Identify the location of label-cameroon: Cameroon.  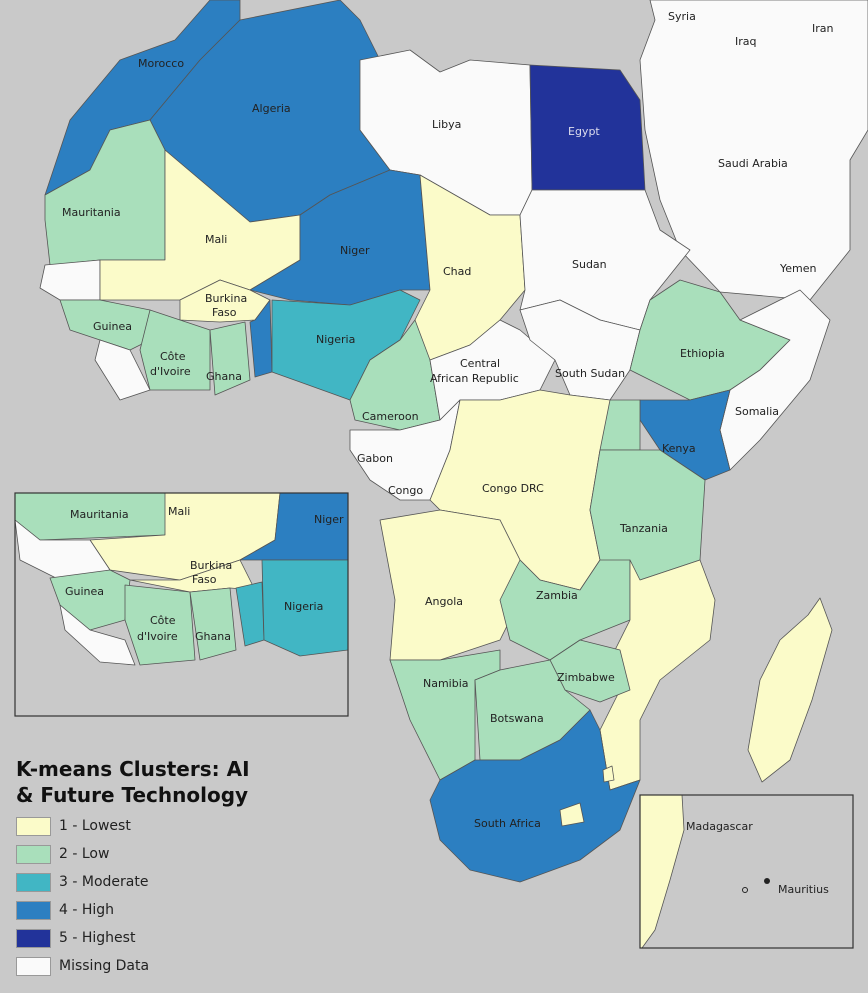
(390, 416).